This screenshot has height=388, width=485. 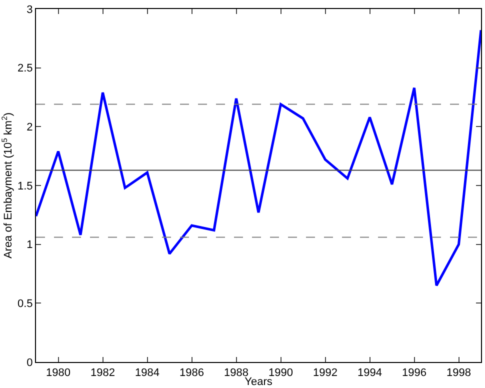 I want to click on x-tick-label: 1986, so click(x=192, y=373).